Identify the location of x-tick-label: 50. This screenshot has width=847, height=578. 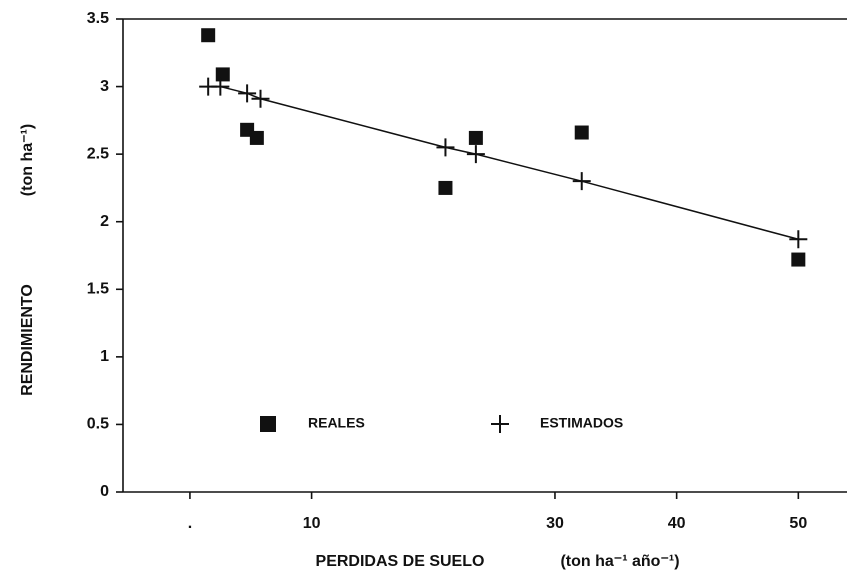
(798, 523).